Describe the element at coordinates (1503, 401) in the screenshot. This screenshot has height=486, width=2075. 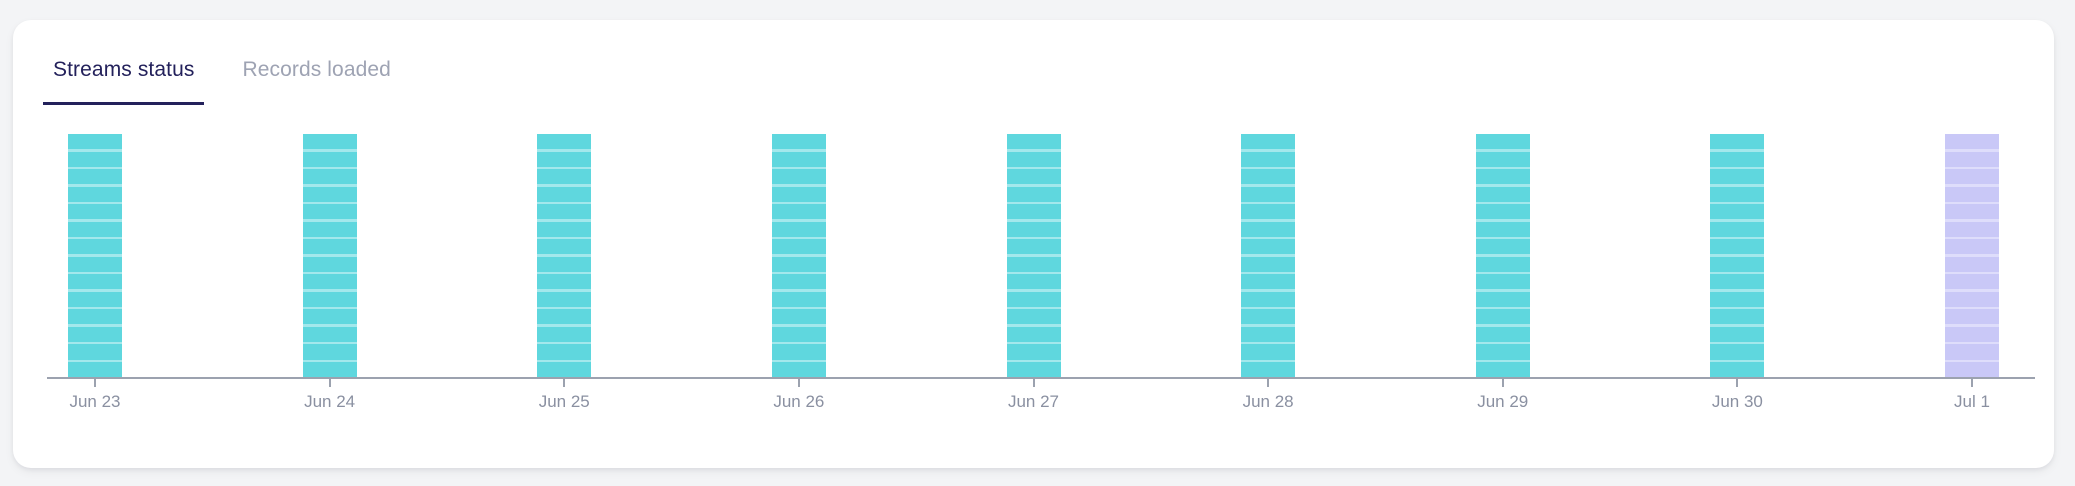
I see `x-axis-label: Jun 29` at that location.